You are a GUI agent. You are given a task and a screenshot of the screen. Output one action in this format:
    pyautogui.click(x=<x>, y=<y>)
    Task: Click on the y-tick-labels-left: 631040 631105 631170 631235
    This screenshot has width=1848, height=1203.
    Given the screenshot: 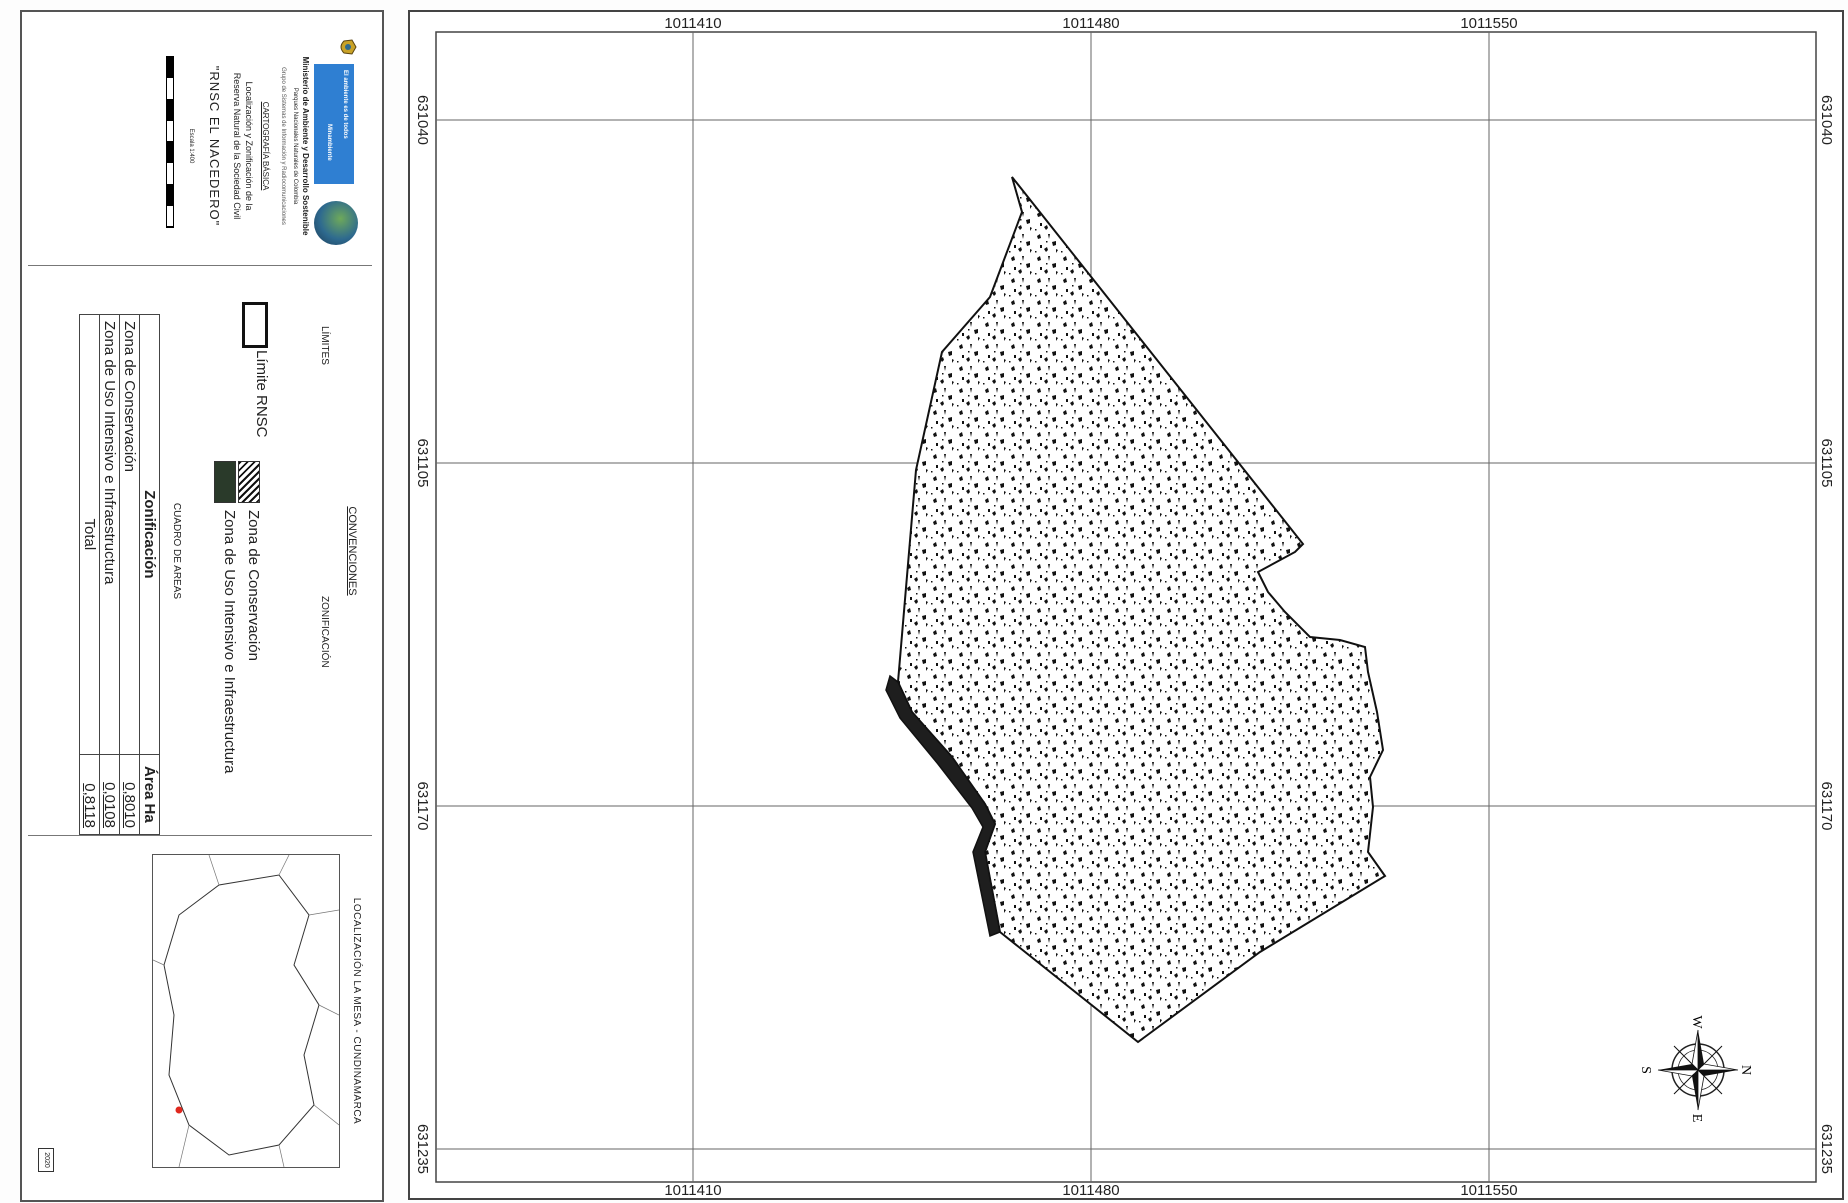 What is the action you would take?
    pyautogui.click(x=422, y=634)
    